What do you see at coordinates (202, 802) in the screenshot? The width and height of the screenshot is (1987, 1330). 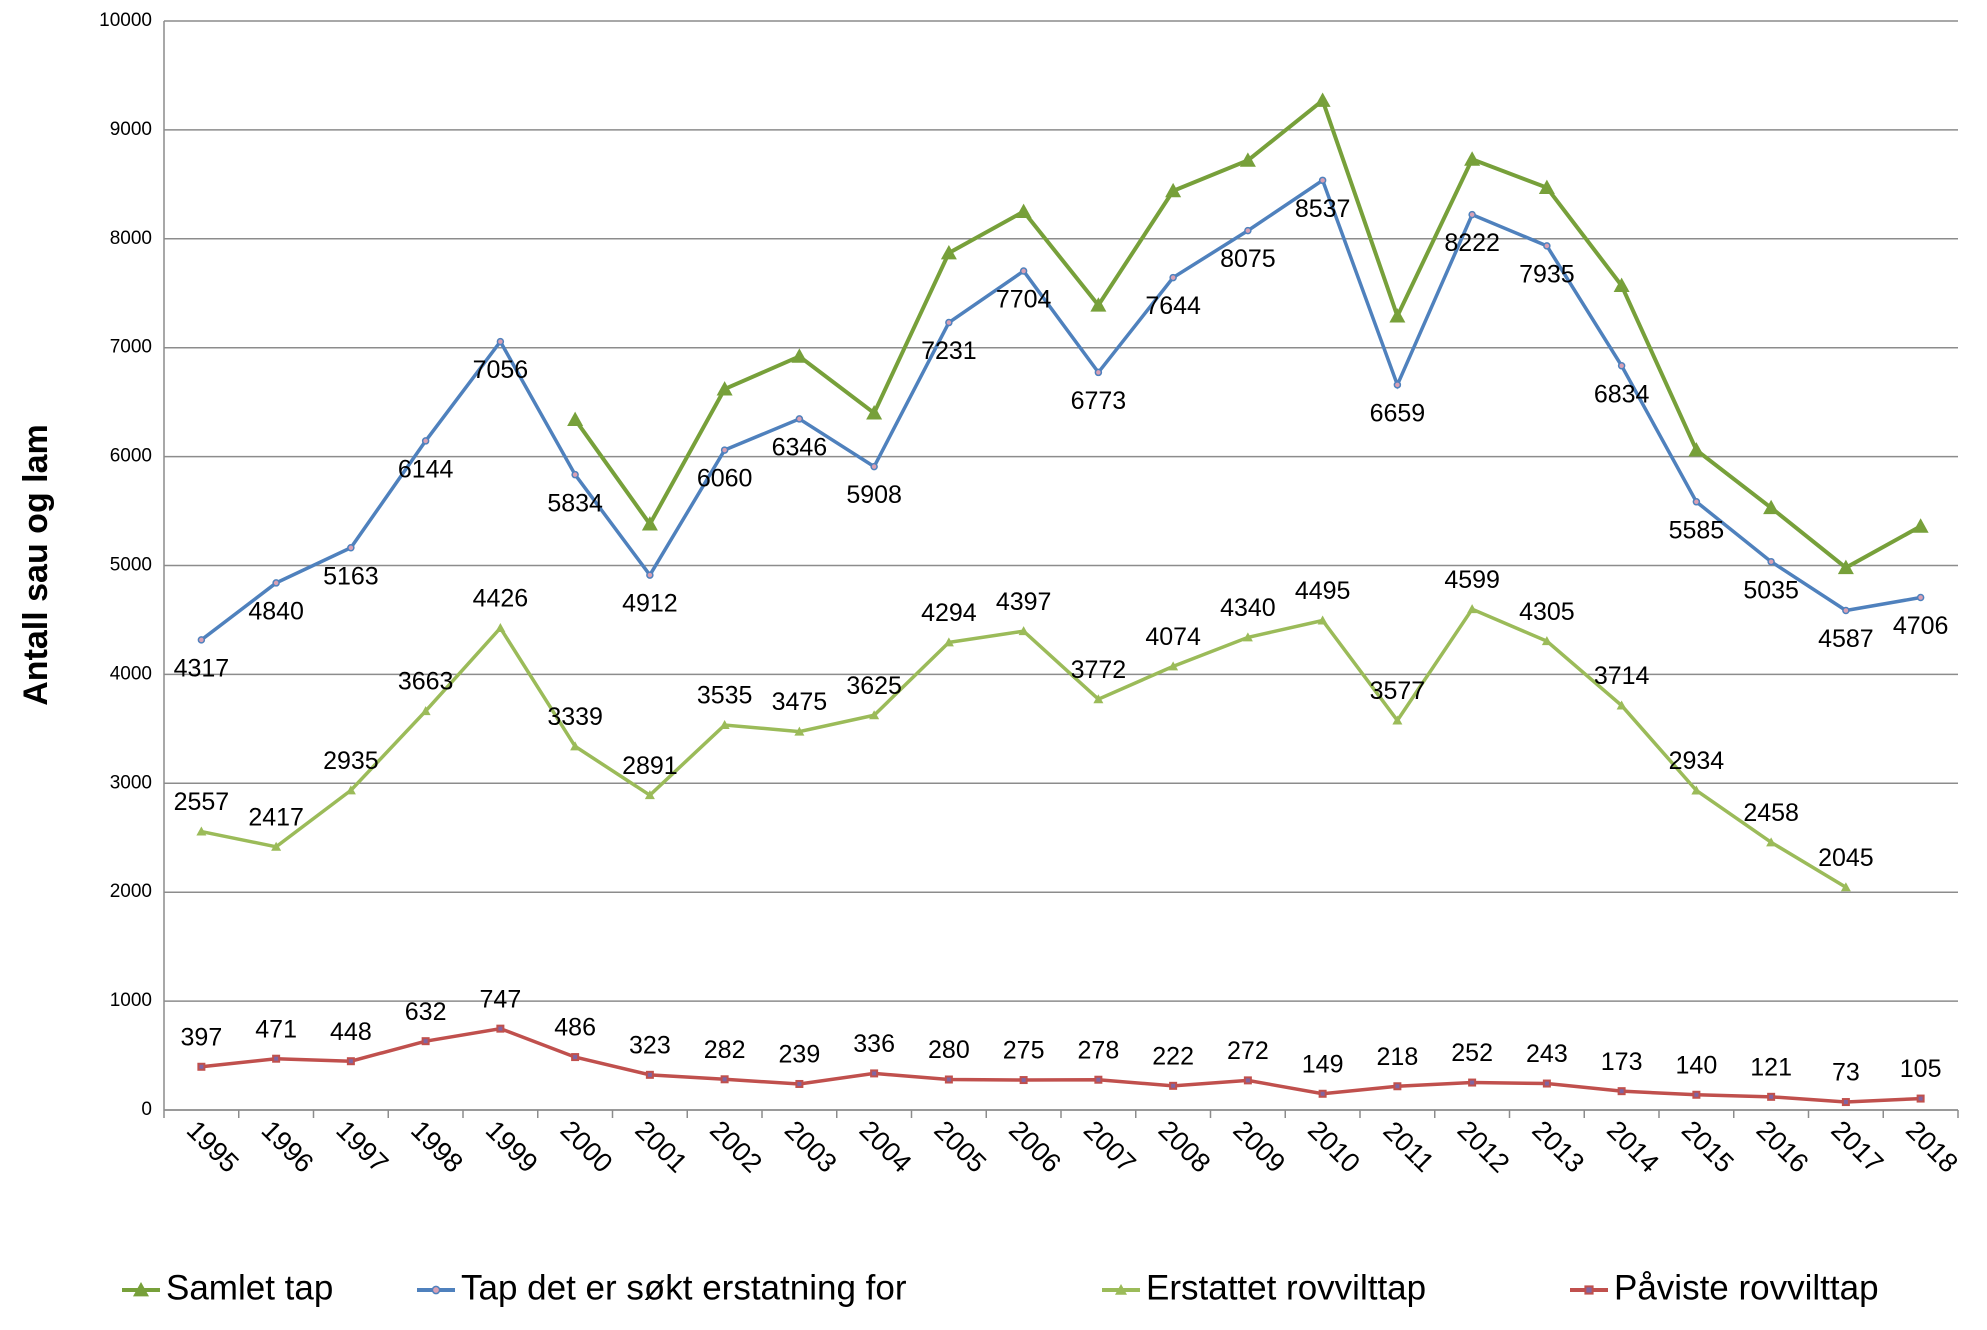 I see `data-label: 2557` at bounding box center [202, 802].